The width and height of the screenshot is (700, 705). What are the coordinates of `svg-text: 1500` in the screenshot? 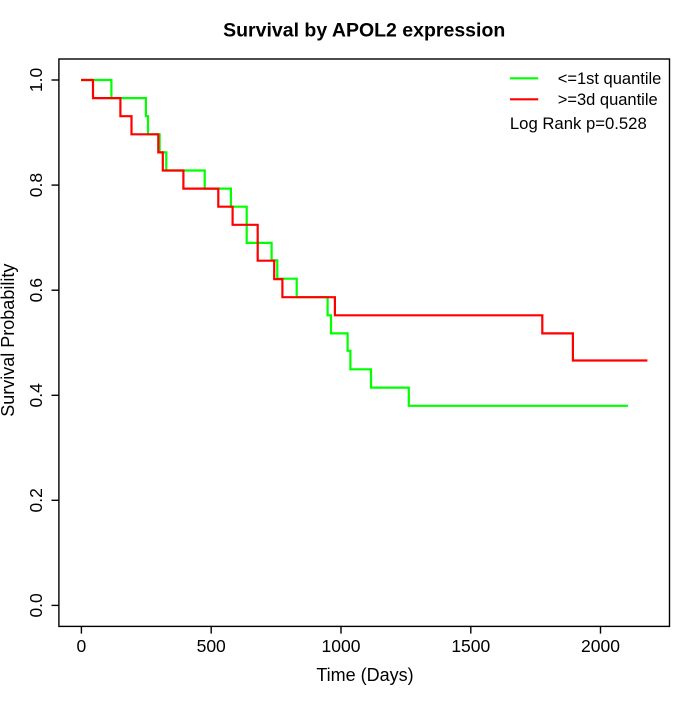 It's located at (470, 646).